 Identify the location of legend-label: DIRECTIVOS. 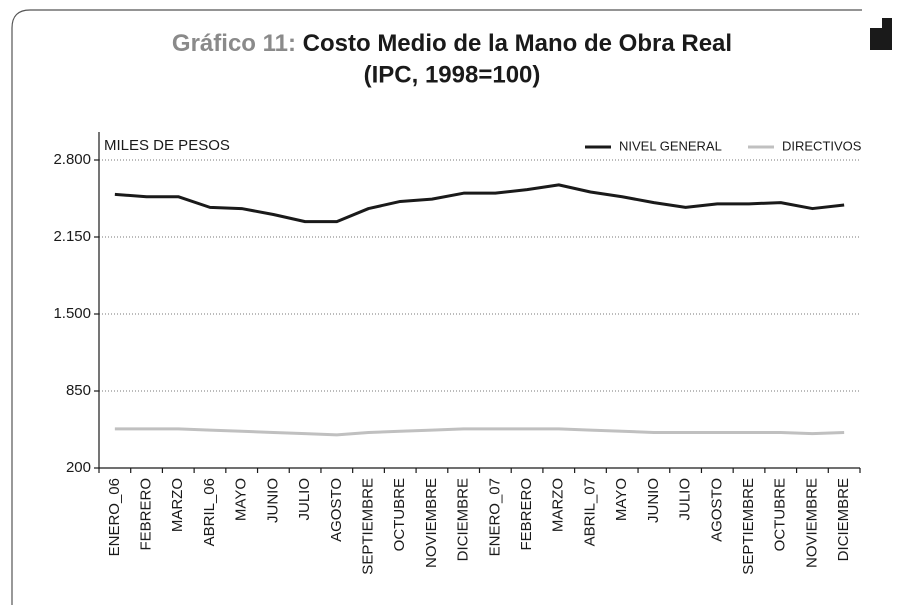
(822, 145).